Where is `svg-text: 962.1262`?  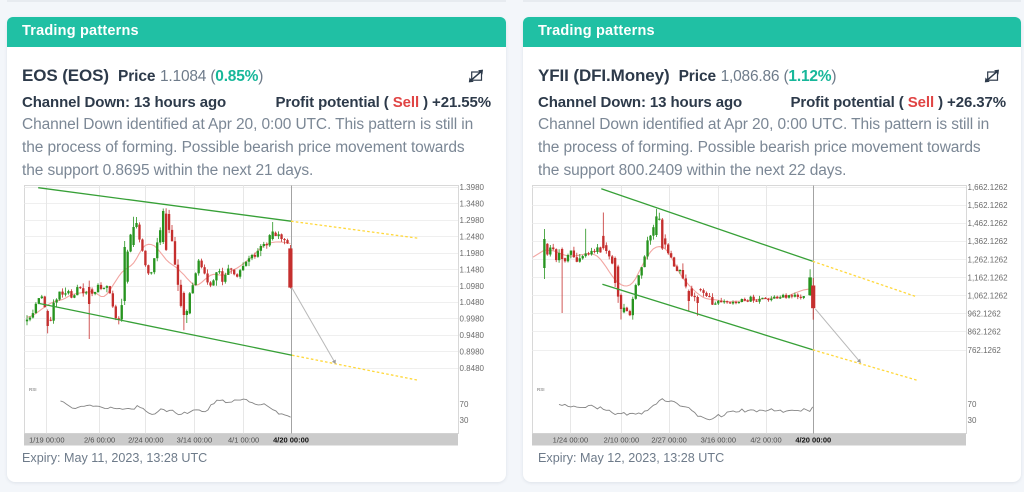
svg-text: 962.1262 is located at coordinates (985, 314).